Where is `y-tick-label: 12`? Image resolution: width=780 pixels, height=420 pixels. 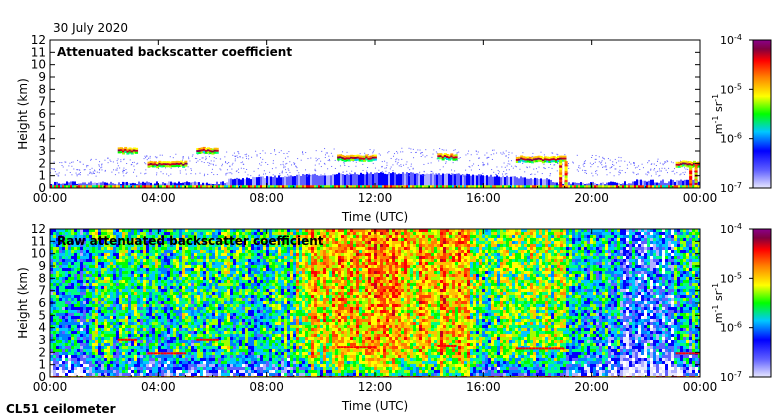 y-tick-label: 12 is located at coordinates (38, 40).